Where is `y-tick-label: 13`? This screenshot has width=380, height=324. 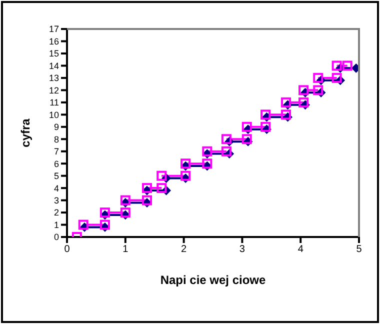
y-tick-label: 13 is located at coordinates (53, 78).